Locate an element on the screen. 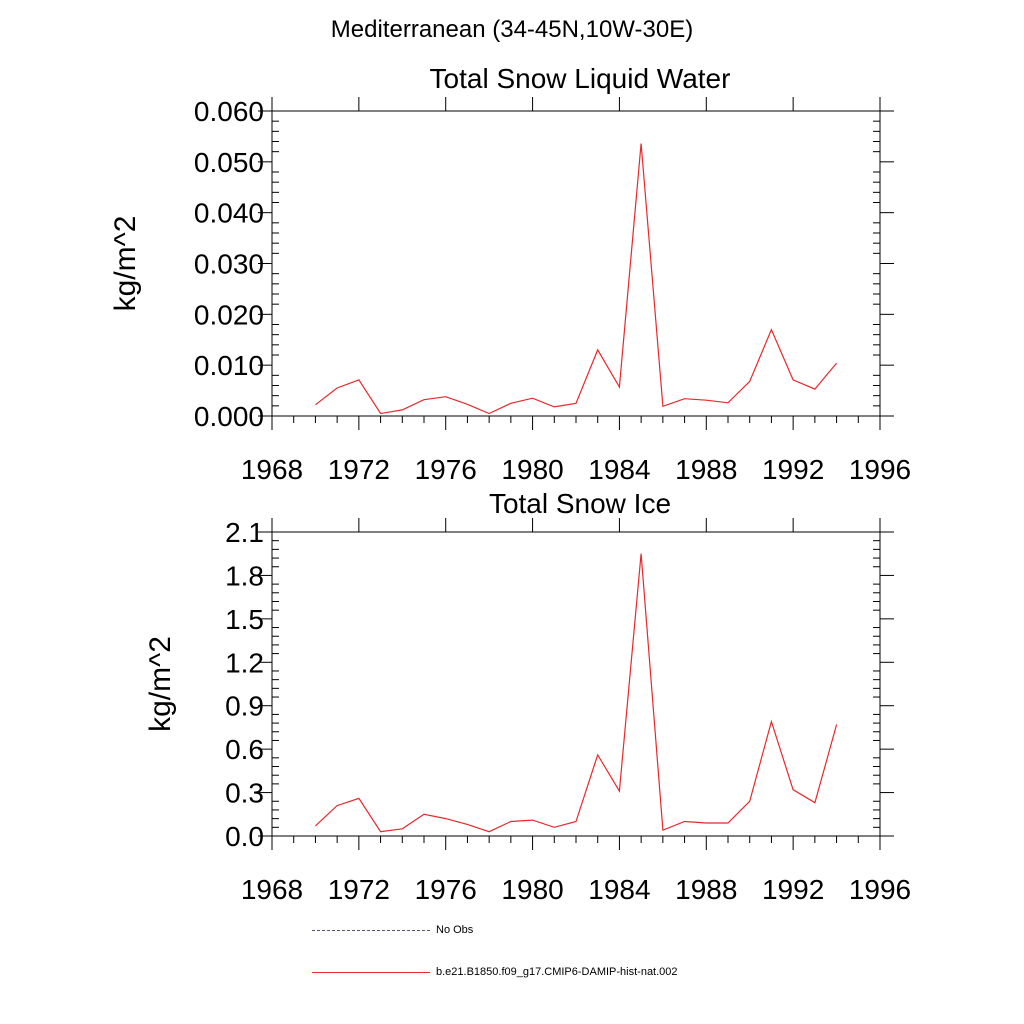 The width and height of the screenshot is (1024, 1024). chart-1-ytick-label: 0.030 is located at coordinates (229, 264).